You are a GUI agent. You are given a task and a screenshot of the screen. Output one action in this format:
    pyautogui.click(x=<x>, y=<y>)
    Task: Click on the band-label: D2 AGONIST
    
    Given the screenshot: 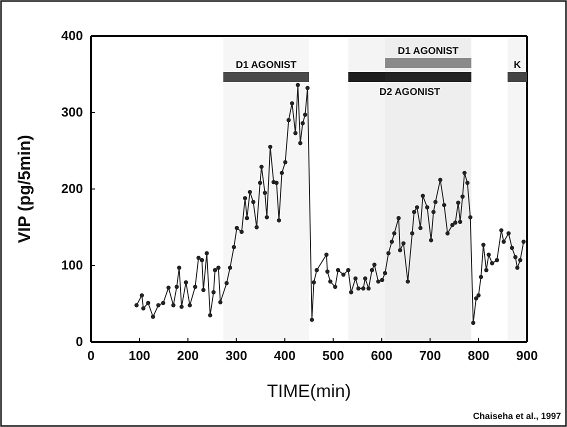 What is the action you would take?
    pyautogui.click(x=409, y=92)
    